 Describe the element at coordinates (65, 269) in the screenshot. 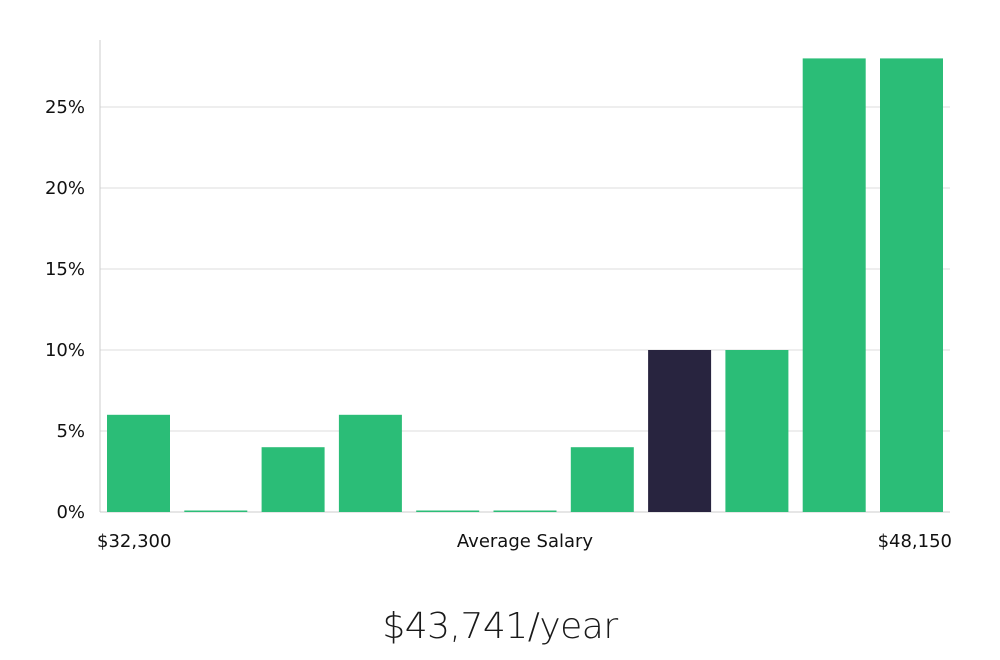

I see `y-tick-label: 15%` at that location.